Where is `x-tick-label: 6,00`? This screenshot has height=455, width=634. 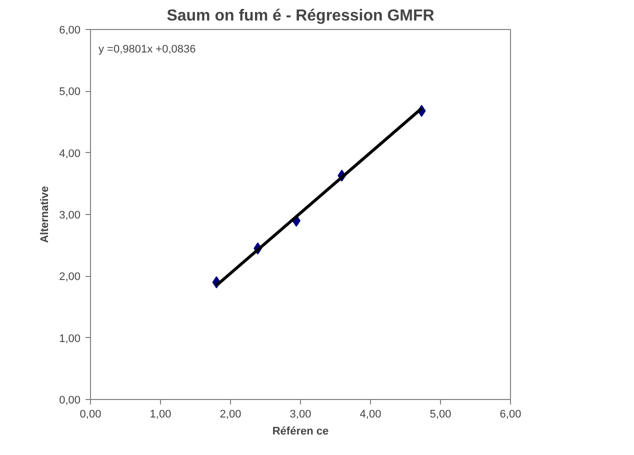
x-tick-label: 6,00 is located at coordinates (511, 414).